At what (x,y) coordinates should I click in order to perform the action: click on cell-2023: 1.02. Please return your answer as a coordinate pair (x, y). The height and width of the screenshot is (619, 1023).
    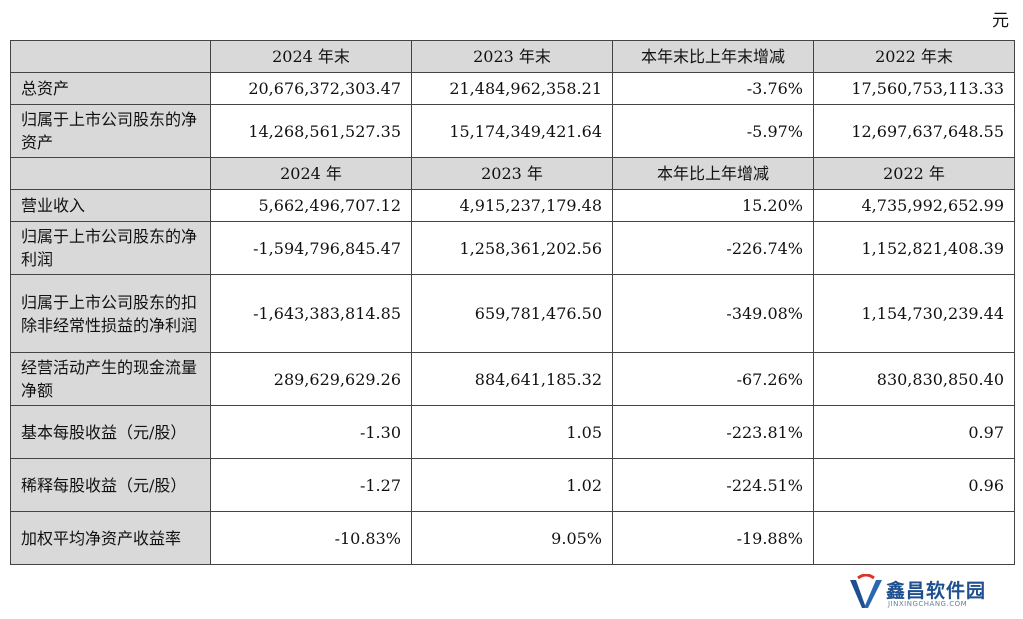
    Looking at the image, I should click on (512, 485).